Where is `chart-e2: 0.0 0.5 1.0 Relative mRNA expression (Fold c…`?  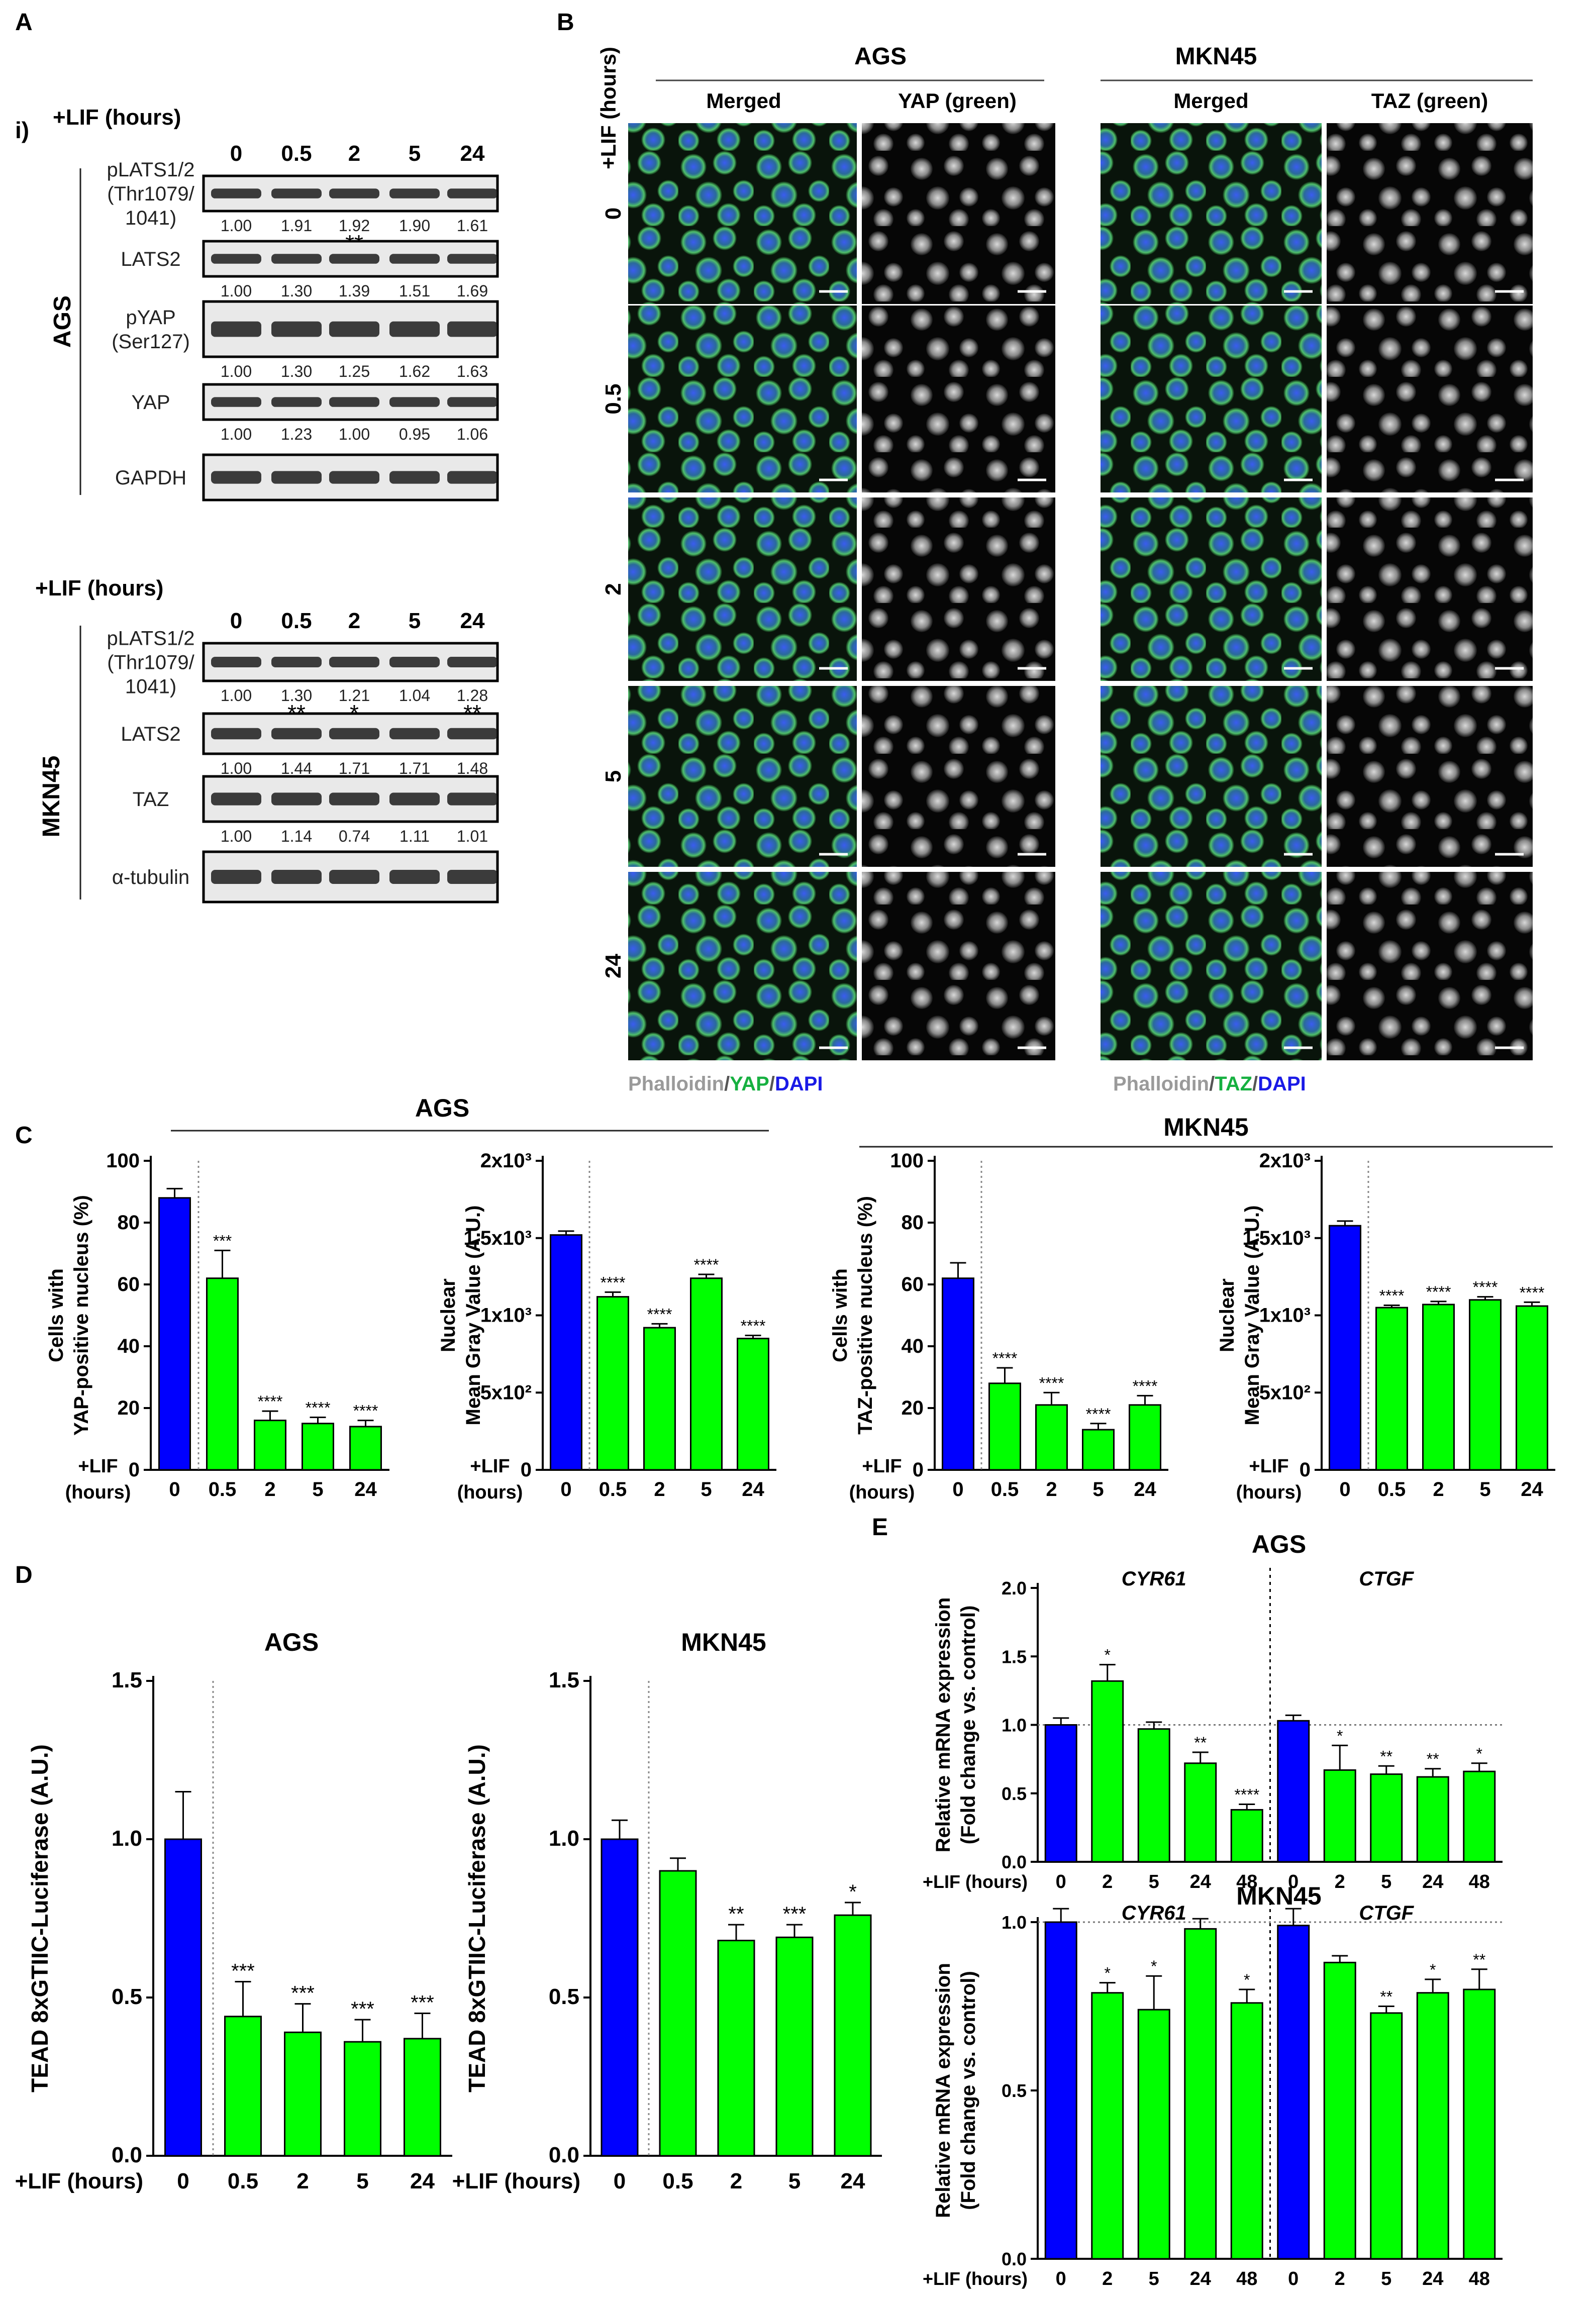 chart-e2: 0.0 0.5 1.0 Relative mRNA expression (Fold c… is located at coordinates (1213, 2086).